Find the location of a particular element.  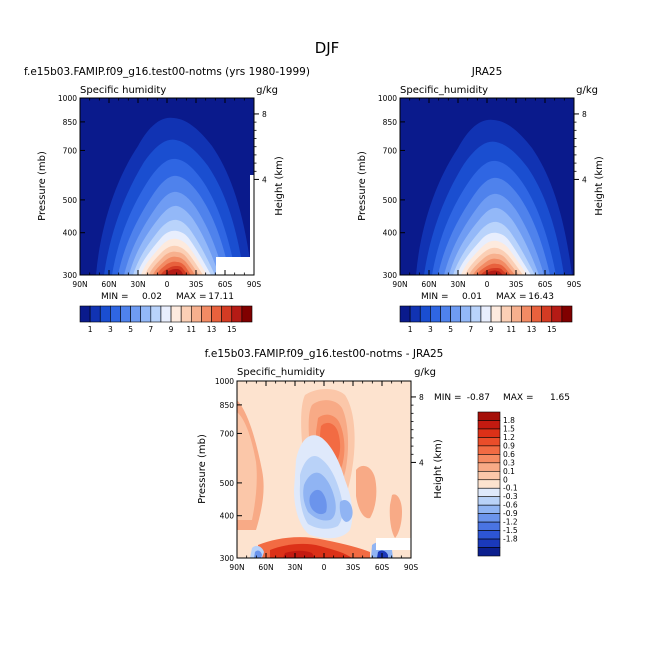

colorbar-label: 0 is located at coordinates (505, 479).